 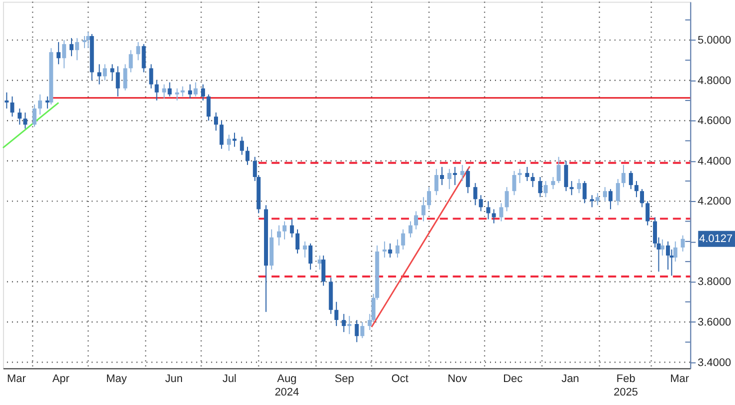 What do you see at coordinates (344, 378) in the screenshot?
I see `x-tick-label: Sep` at bounding box center [344, 378].